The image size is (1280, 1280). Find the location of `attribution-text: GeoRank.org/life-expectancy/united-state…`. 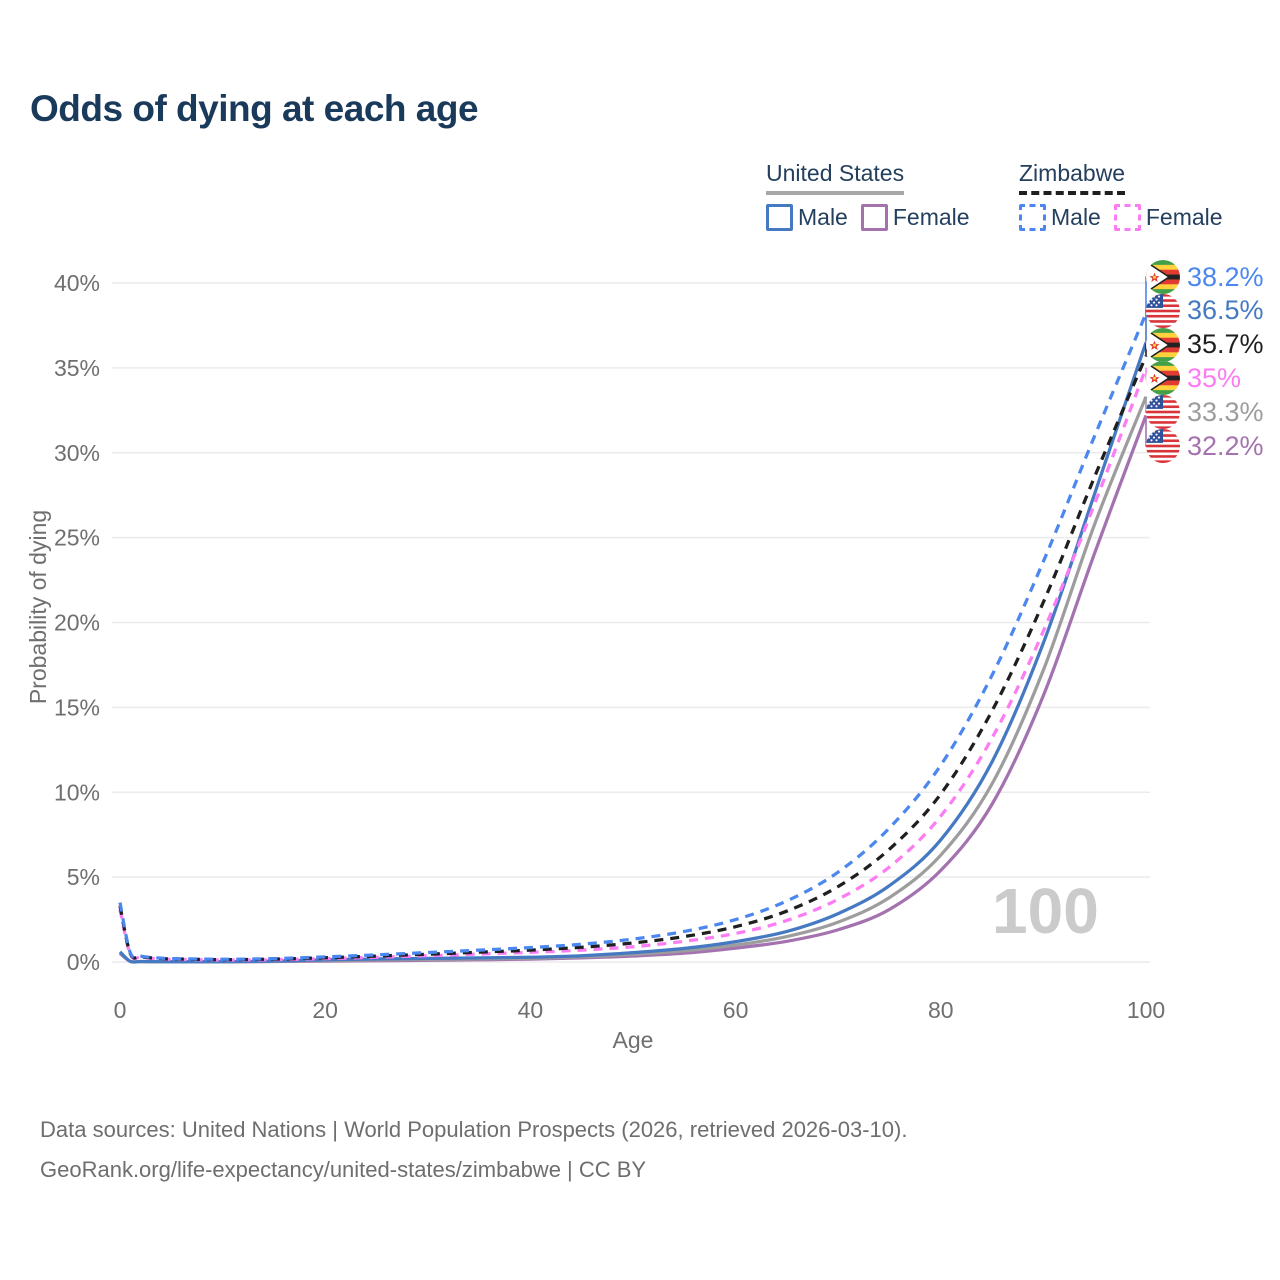

attribution-text: GeoRank.org/life-expectancy/united-state… is located at coordinates (343, 1169).